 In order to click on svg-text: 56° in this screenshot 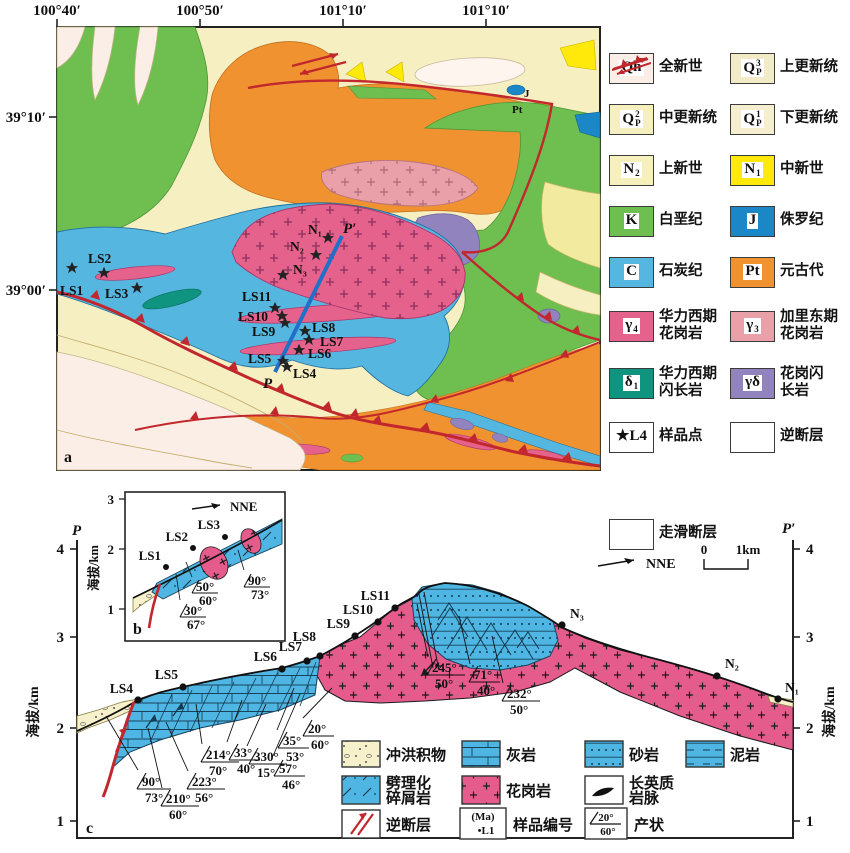, I will do `click(204, 797)`.